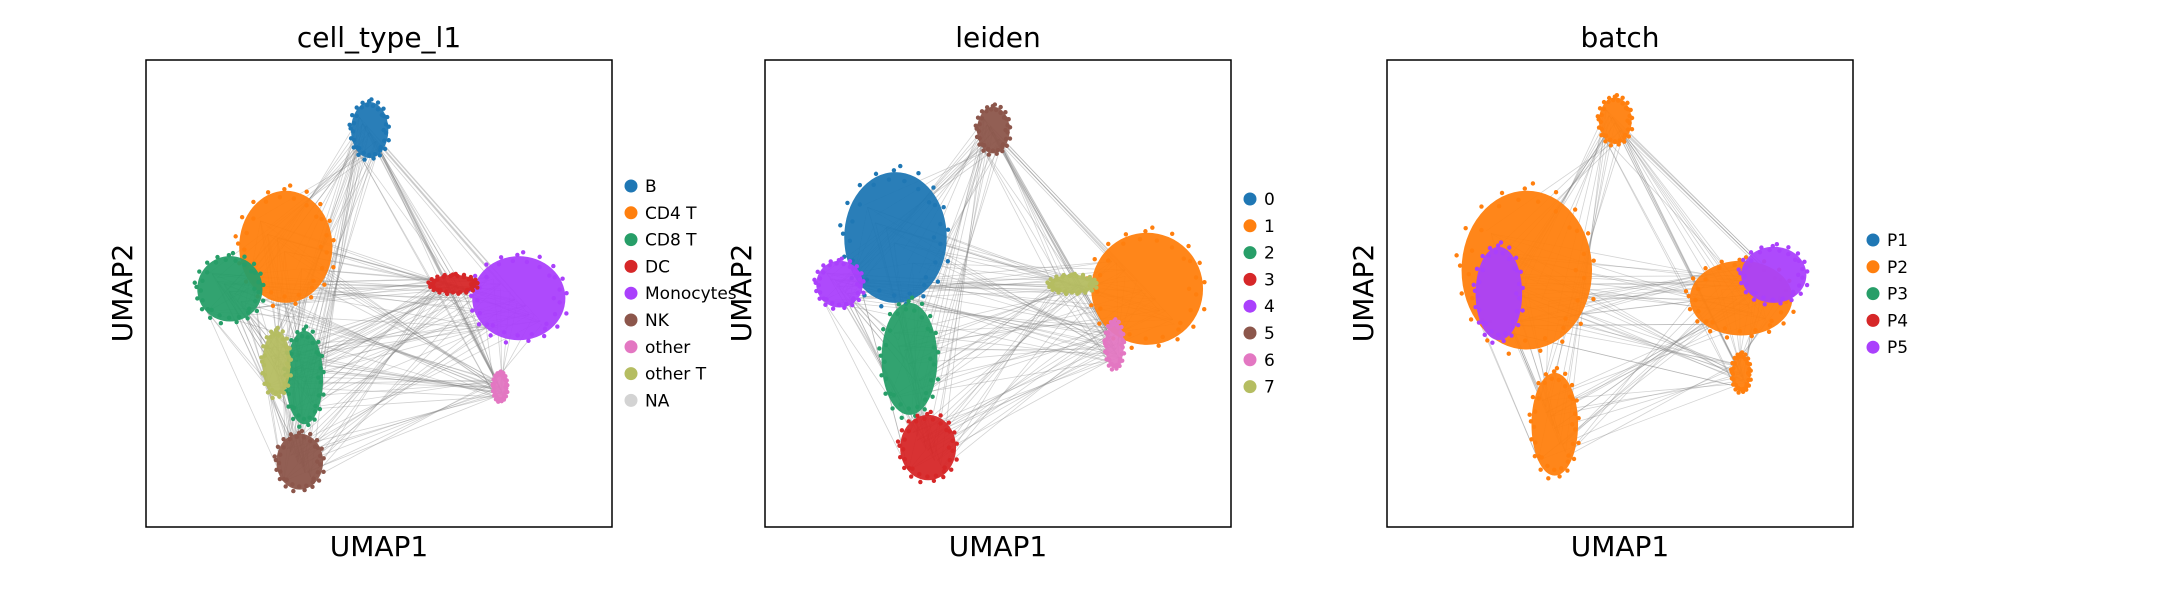 This screenshot has height=600, width=2173. What do you see at coordinates (676, 375) in the screenshot?
I see `legend-label: other T` at bounding box center [676, 375].